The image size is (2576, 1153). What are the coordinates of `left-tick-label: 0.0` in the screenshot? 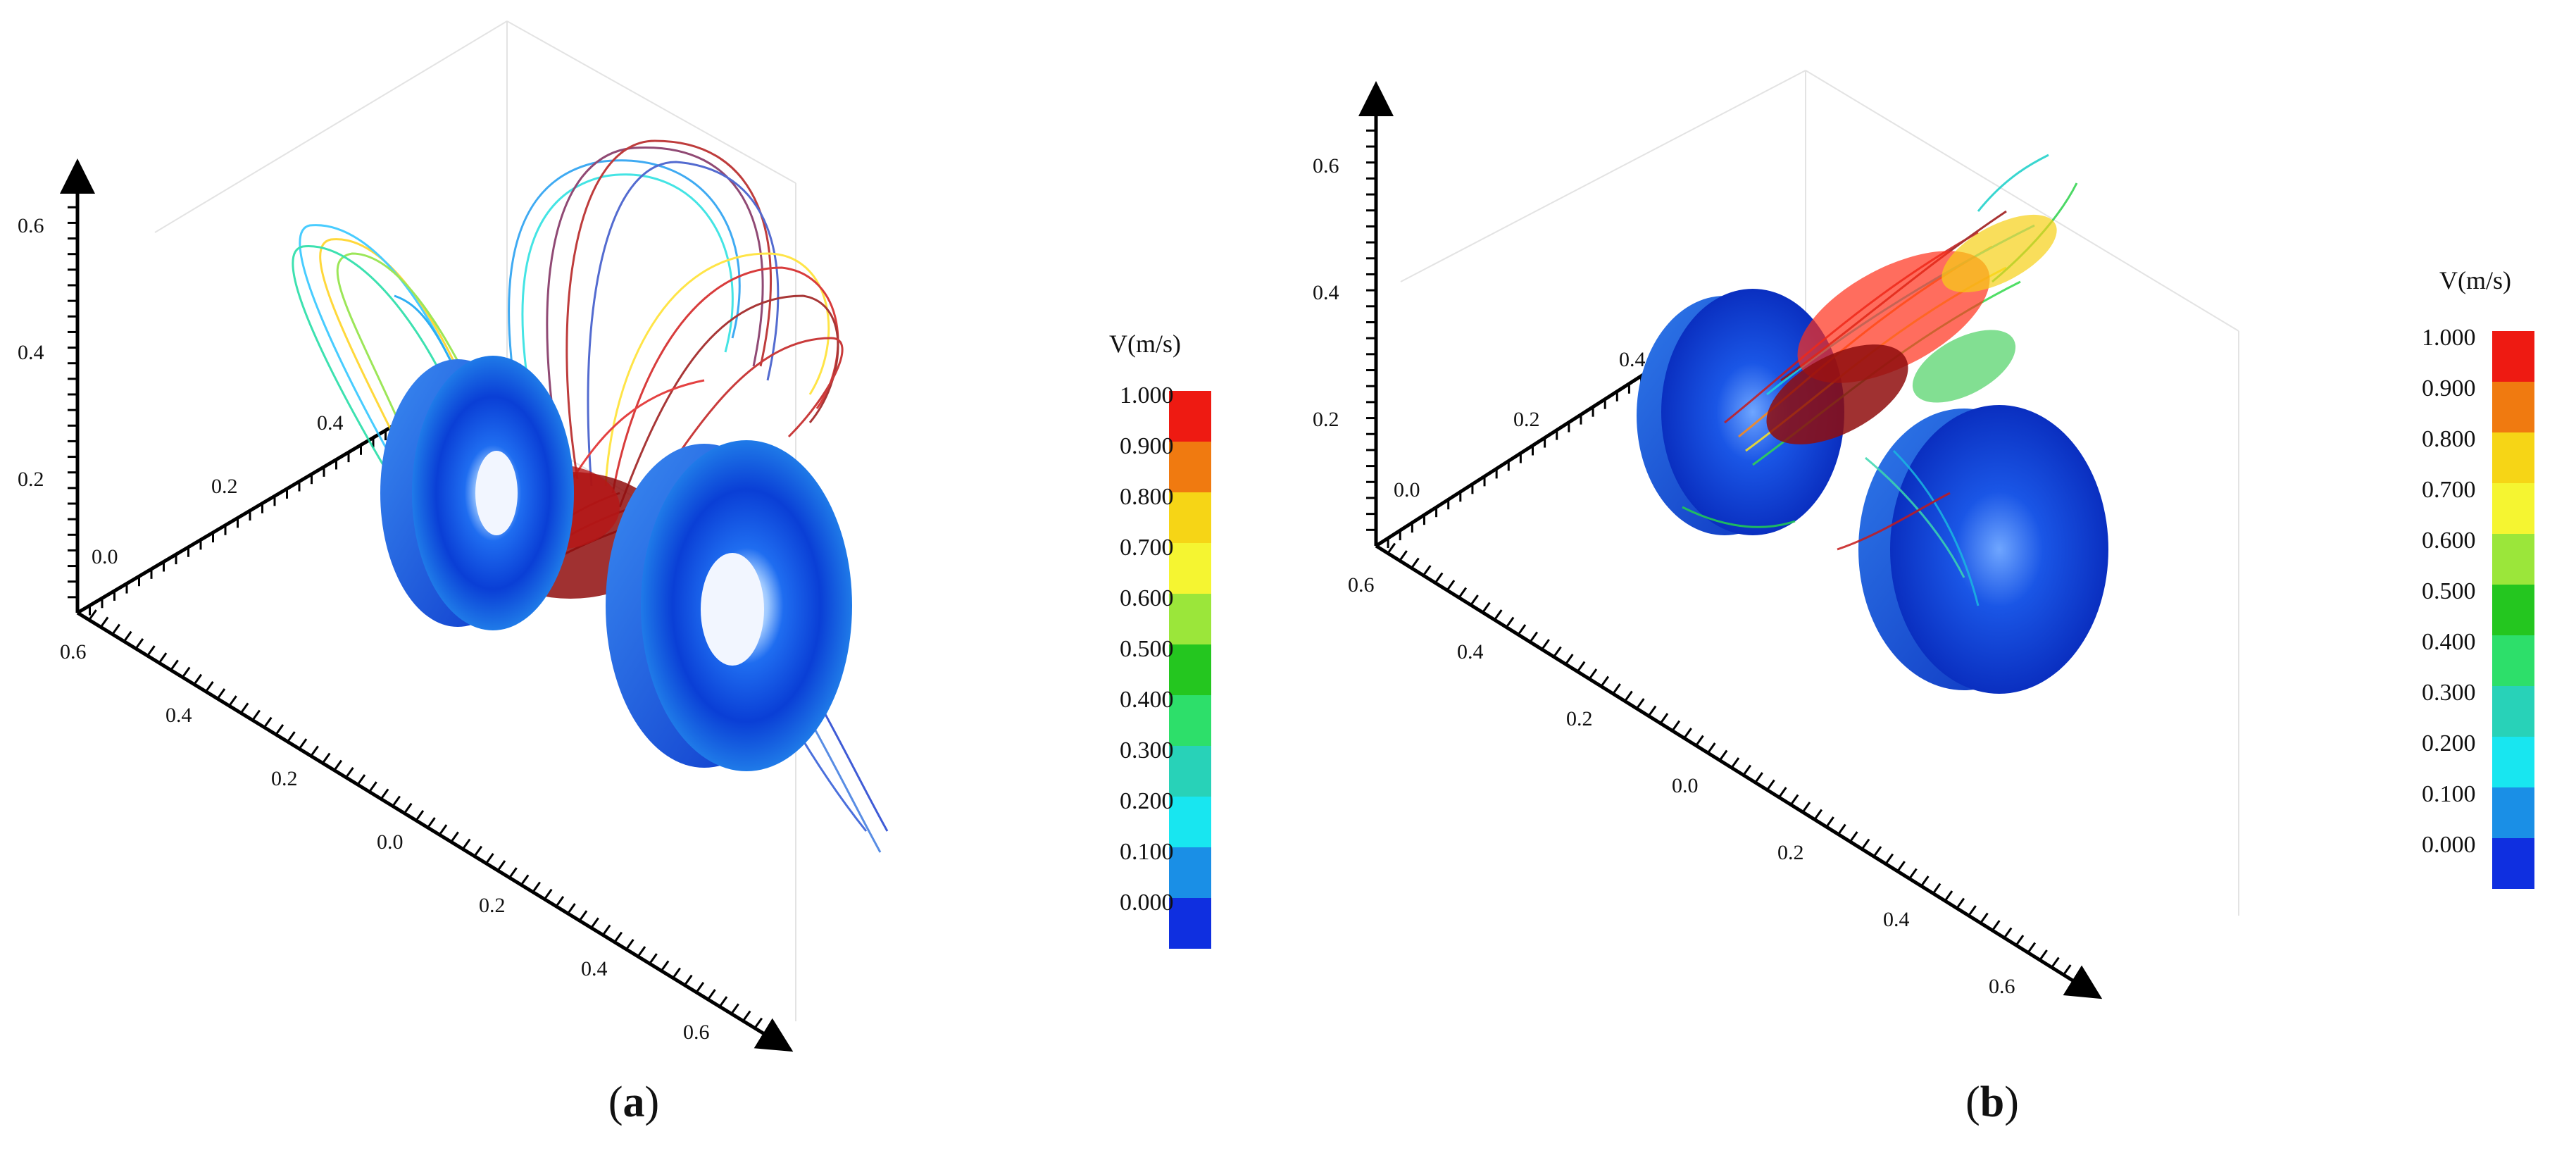 It's located at (105, 556).